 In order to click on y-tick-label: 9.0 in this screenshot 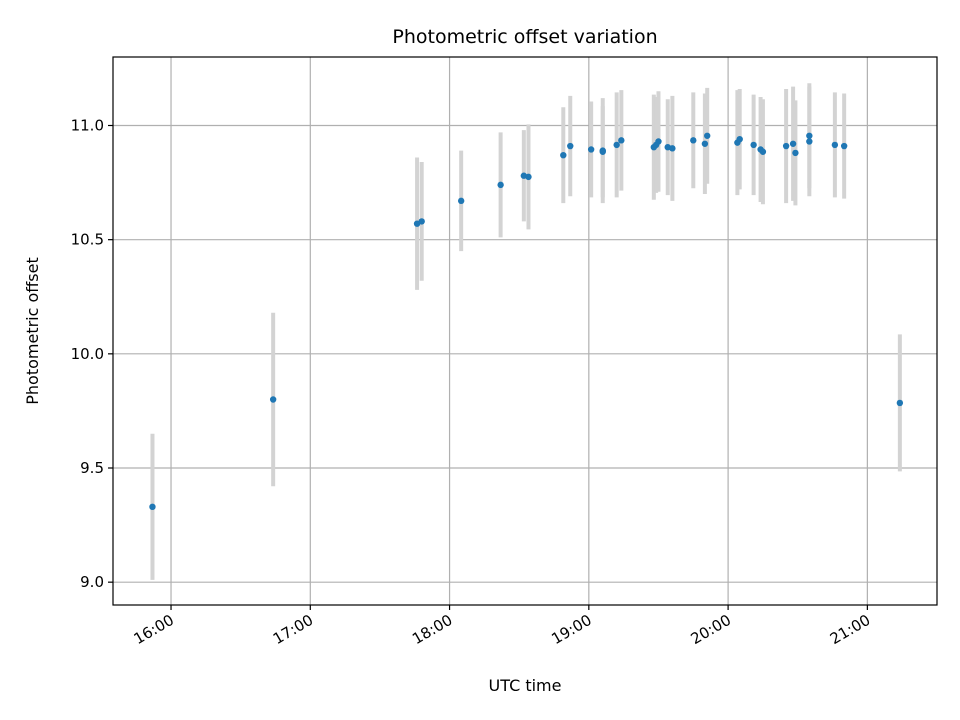, I will do `click(92, 582)`.